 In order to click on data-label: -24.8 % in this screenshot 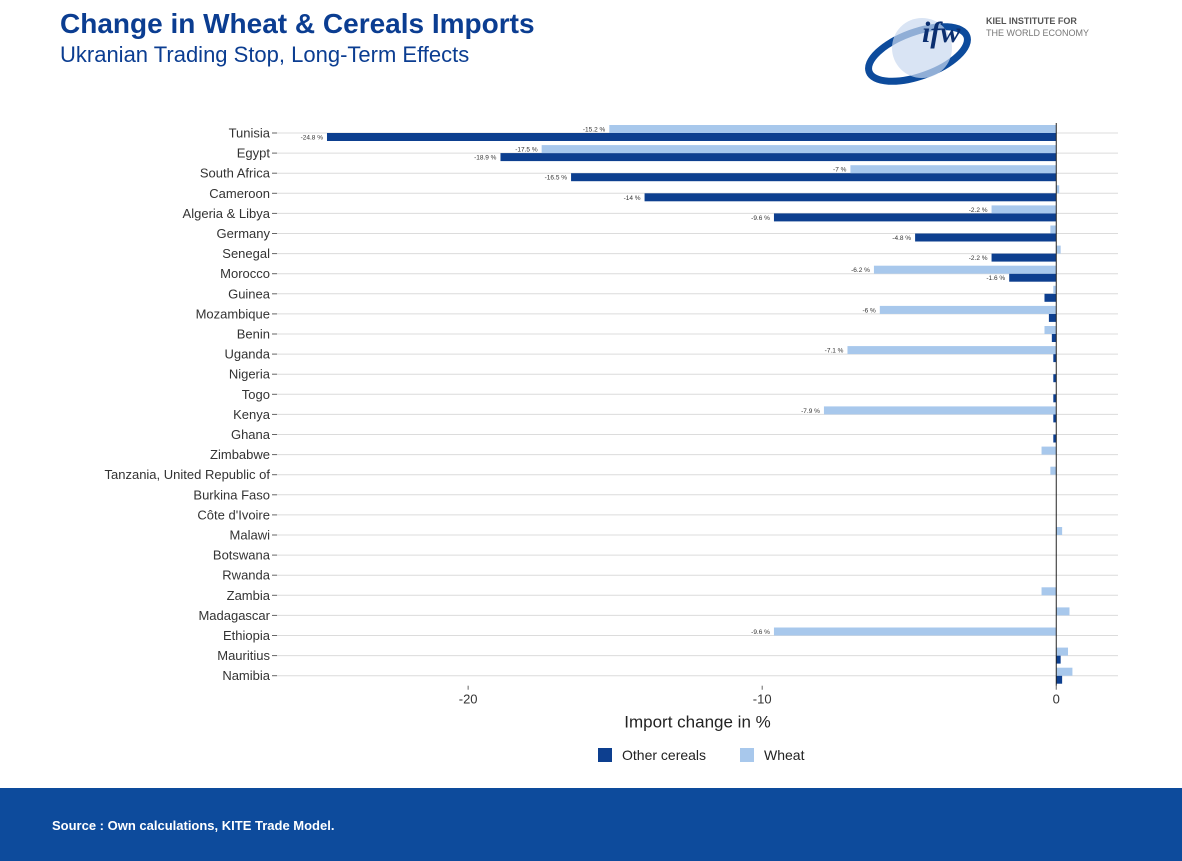, I will do `click(312, 138)`.